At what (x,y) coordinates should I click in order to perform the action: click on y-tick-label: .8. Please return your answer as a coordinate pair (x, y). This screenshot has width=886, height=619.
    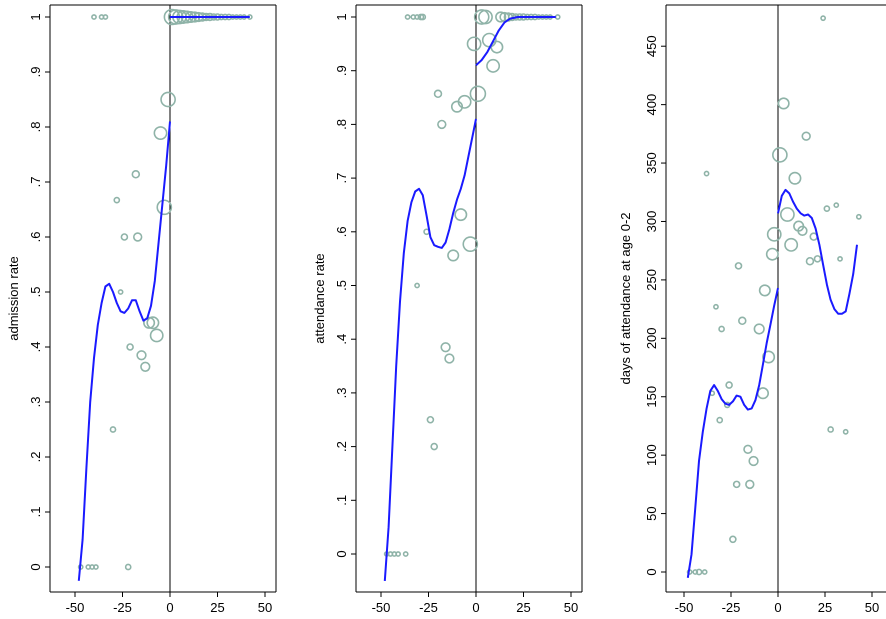
    Looking at the image, I should click on (35, 127).